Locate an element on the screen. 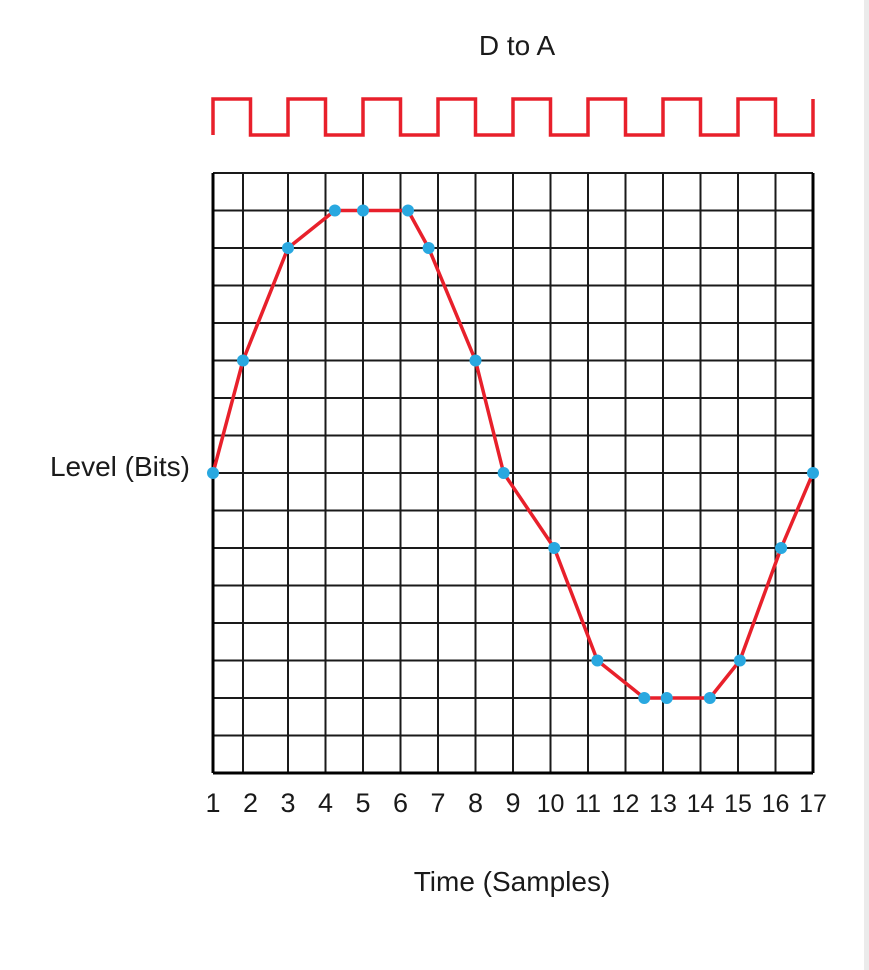 This screenshot has width=869, height=970. x-tick-label: 2 is located at coordinates (250, 803).